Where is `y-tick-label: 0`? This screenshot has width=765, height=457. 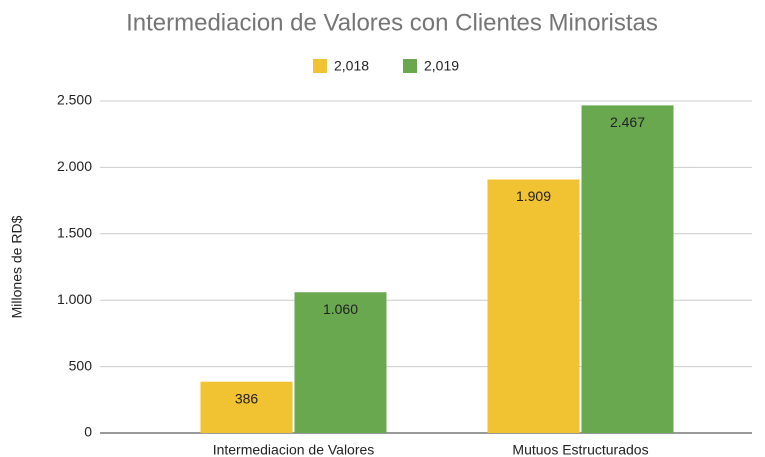
y-tick-label: 0 is located at coordinates (88, 432).